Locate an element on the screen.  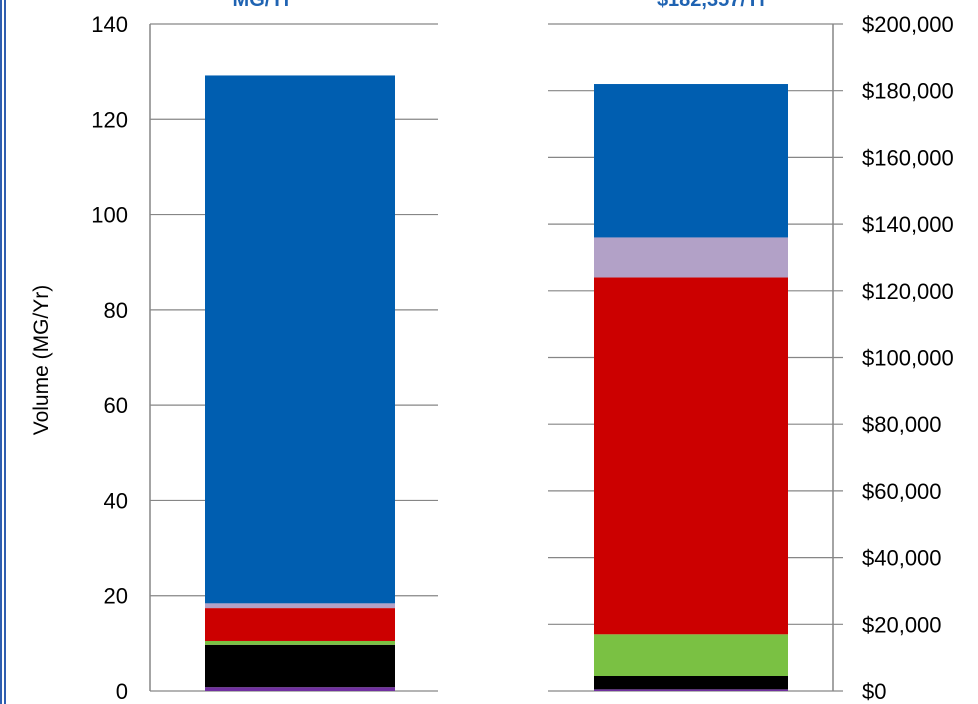
left-tick-label: 40 is located at coordinates (116, 500).